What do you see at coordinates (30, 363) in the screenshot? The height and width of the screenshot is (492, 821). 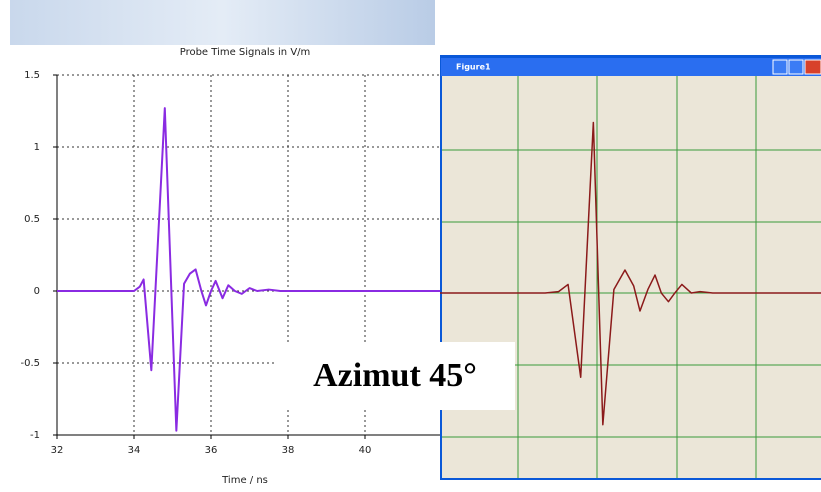 I see `y-tick-label: -0.5` at bounding box center [30, 363].